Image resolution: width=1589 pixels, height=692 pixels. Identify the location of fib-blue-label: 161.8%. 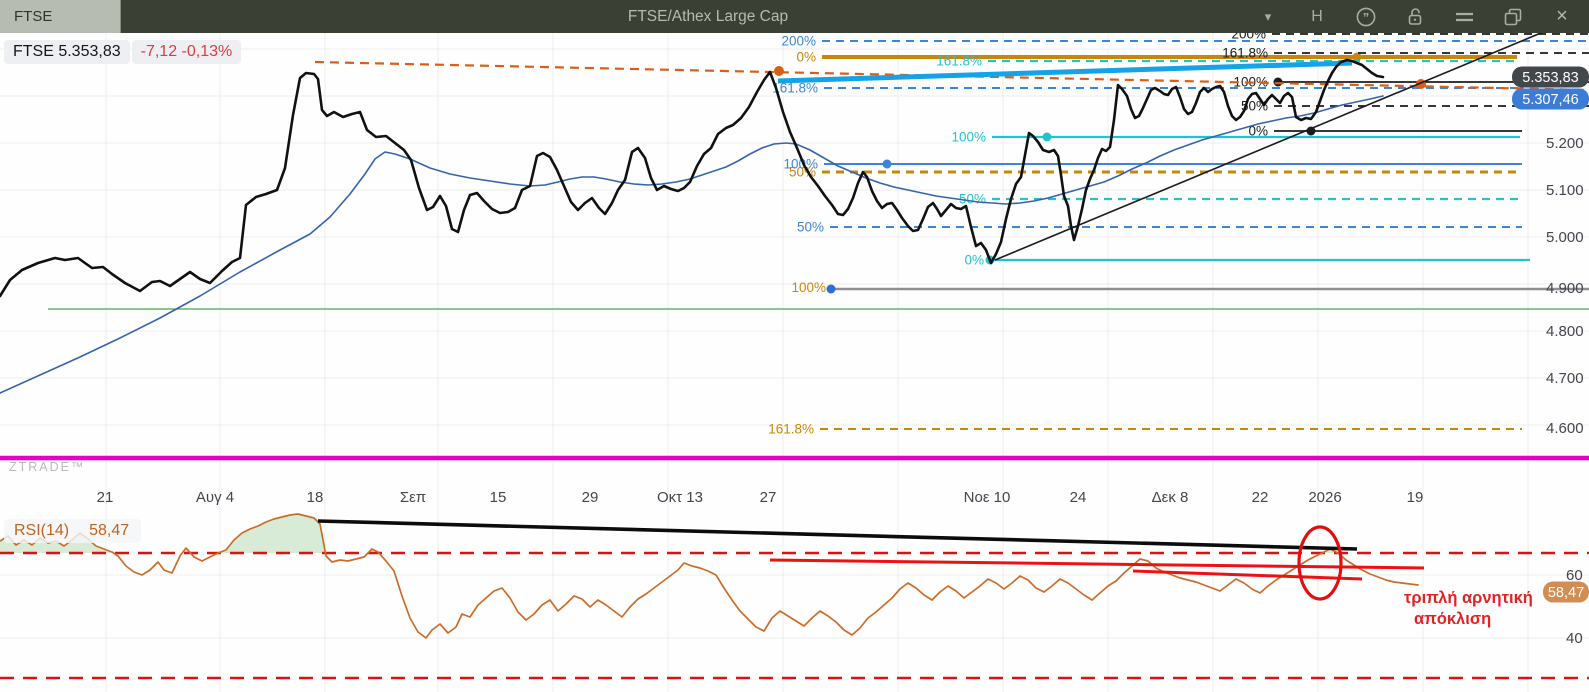
(795, 88).